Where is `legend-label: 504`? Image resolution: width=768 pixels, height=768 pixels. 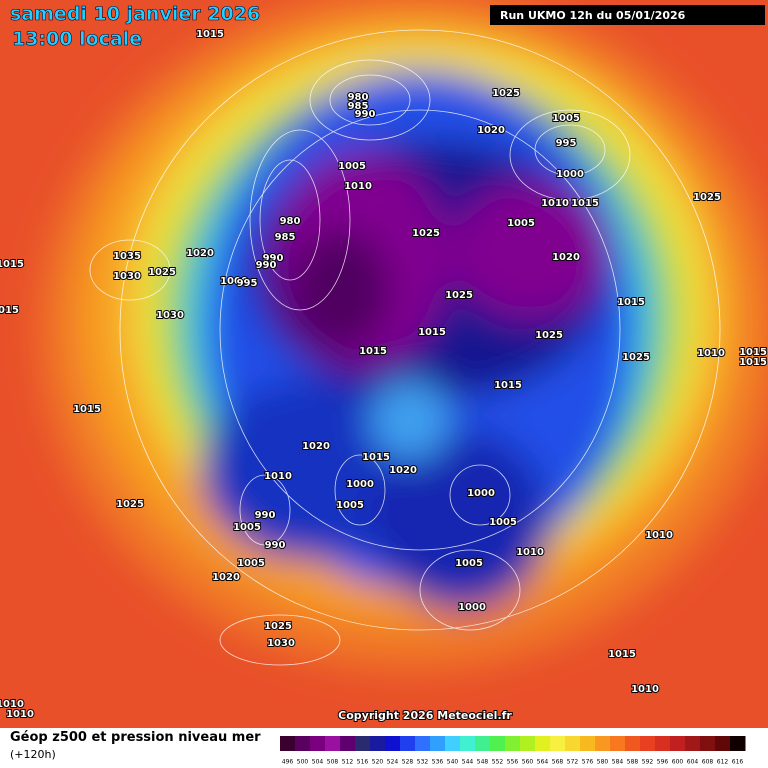
legend-label: 504 is located at coordinates (318, 762).